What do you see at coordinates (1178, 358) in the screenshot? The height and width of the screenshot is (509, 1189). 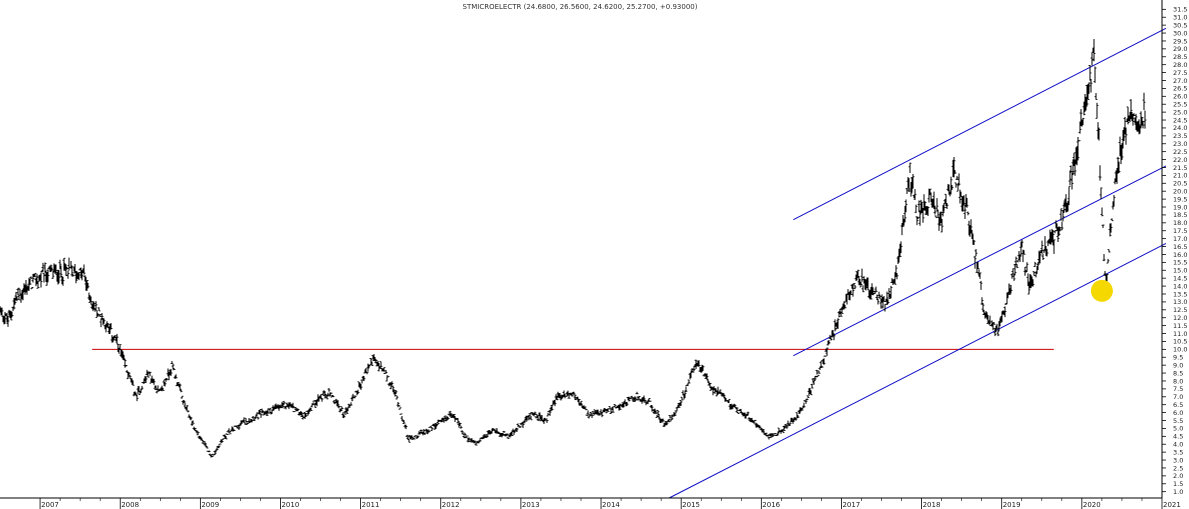 I see `y-tick-label: 9.5` at bounding box center [1178, 358].